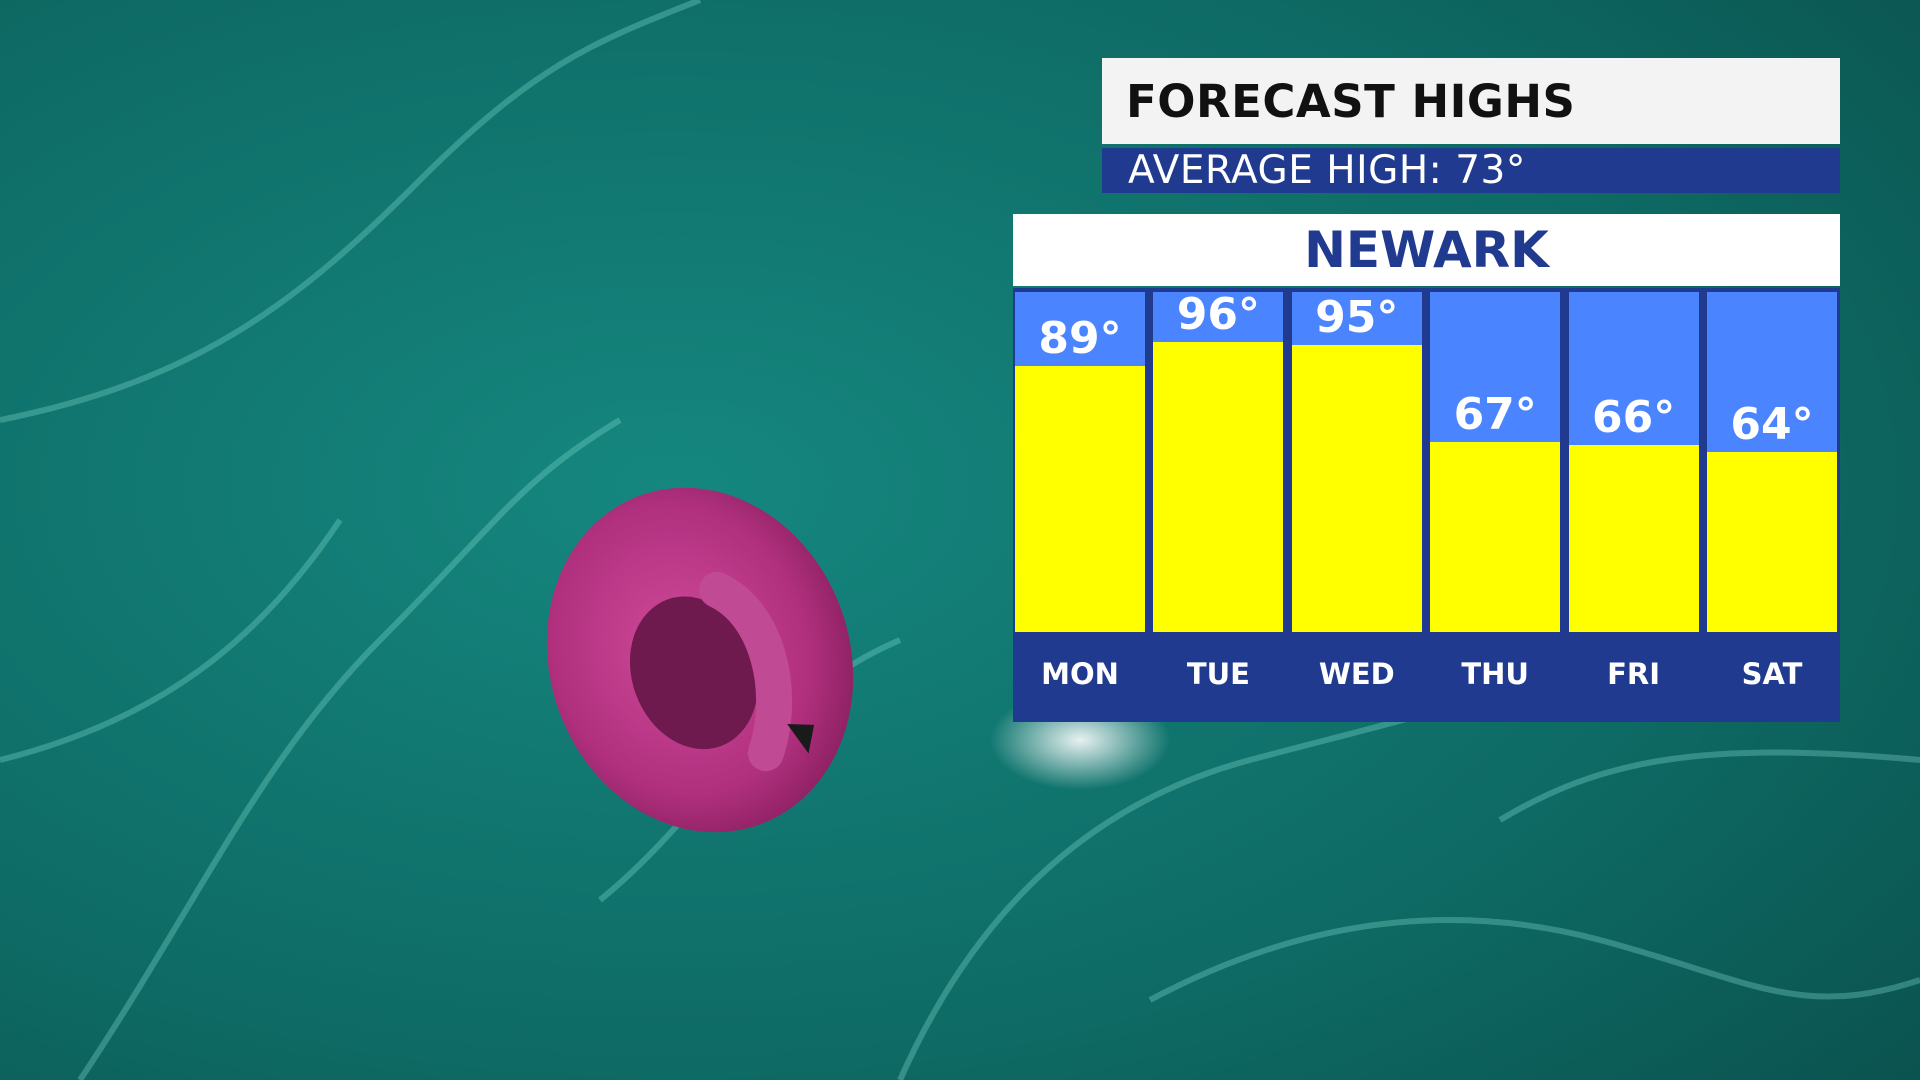  I want to click on day-label-wed: WED, so click(1356, 674).